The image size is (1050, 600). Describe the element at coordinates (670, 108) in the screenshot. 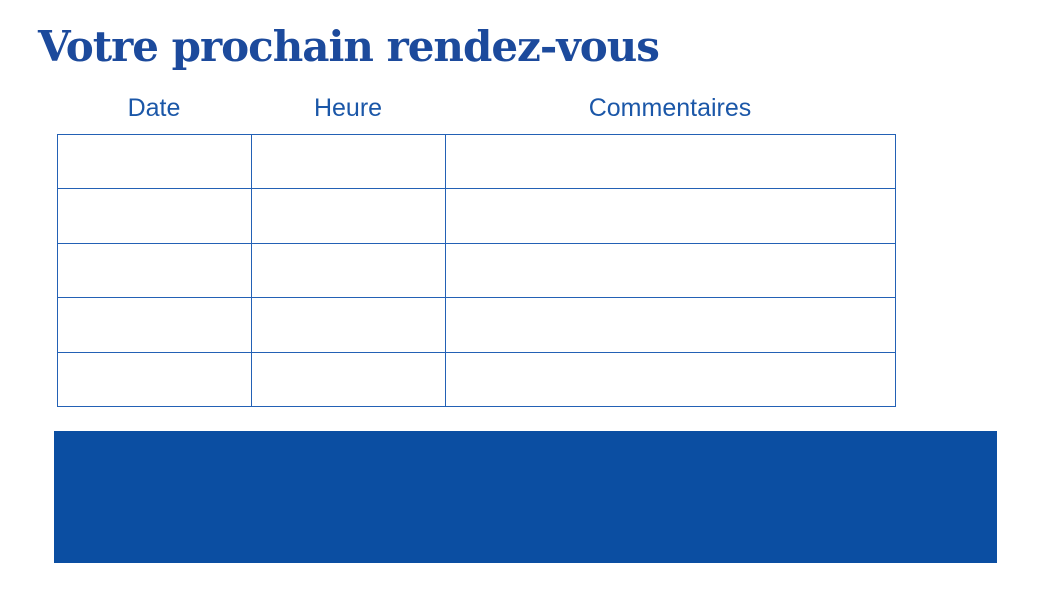

I see `column-header-commentaires: Commentaires` at that location.